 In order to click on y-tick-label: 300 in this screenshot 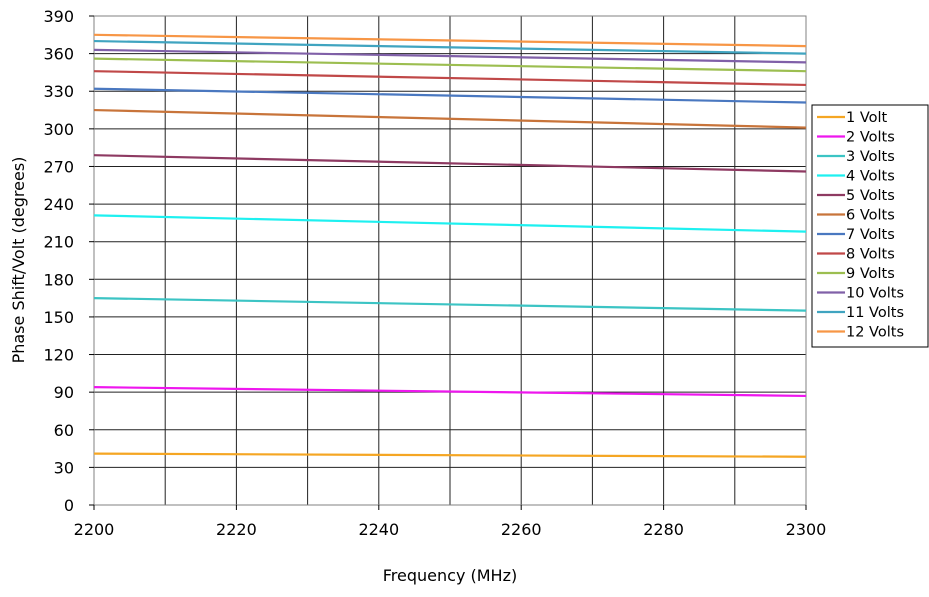, I will do `click(58, 129)`.